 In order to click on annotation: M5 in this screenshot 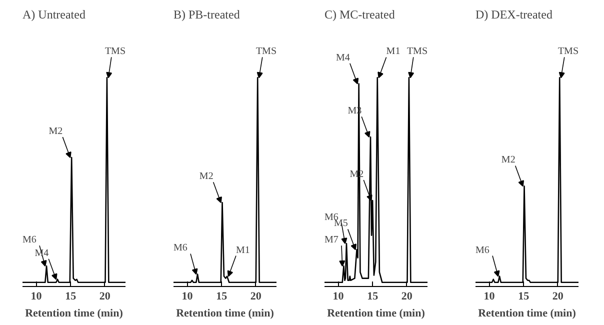, I will do `click(341, 224)`.